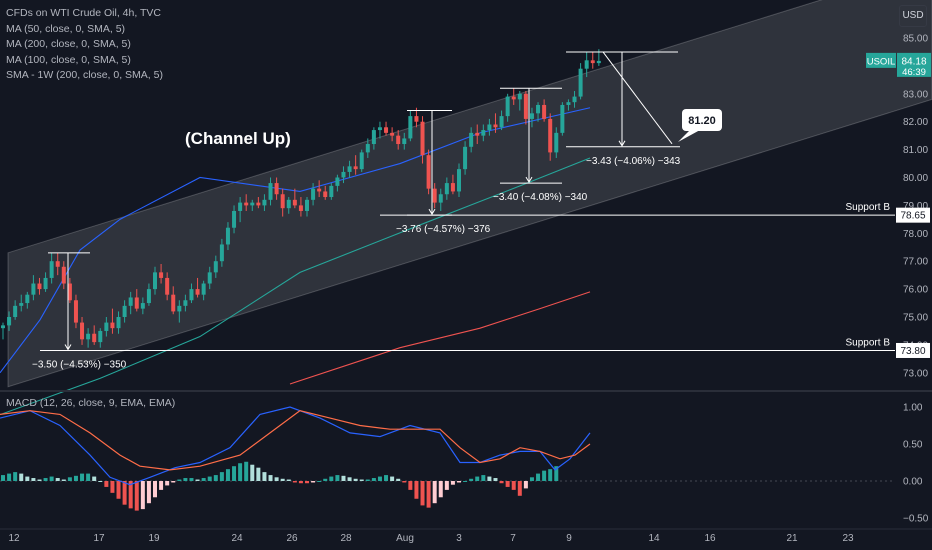 The width and height of the screenshot is (932, 550). I want to click on macd-line, so click(295, 446).